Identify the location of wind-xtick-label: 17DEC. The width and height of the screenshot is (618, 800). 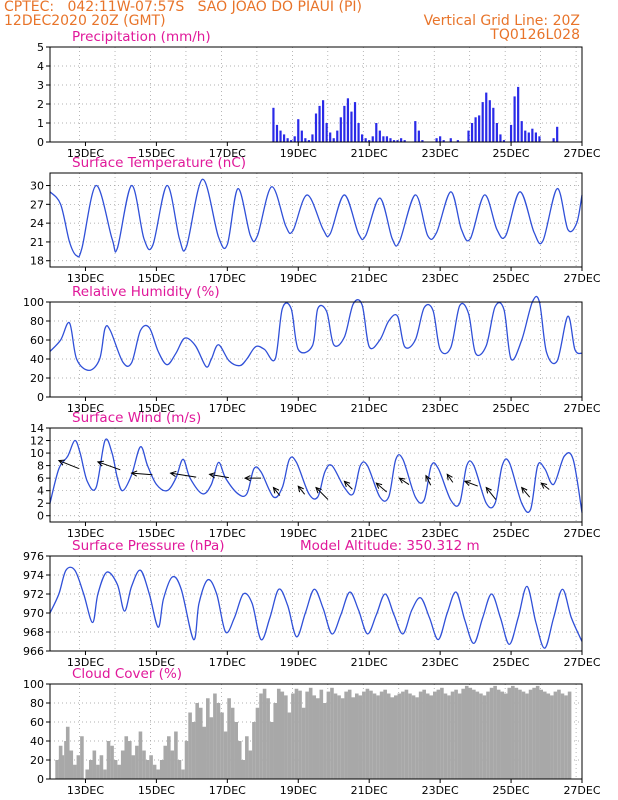
(227, 533).